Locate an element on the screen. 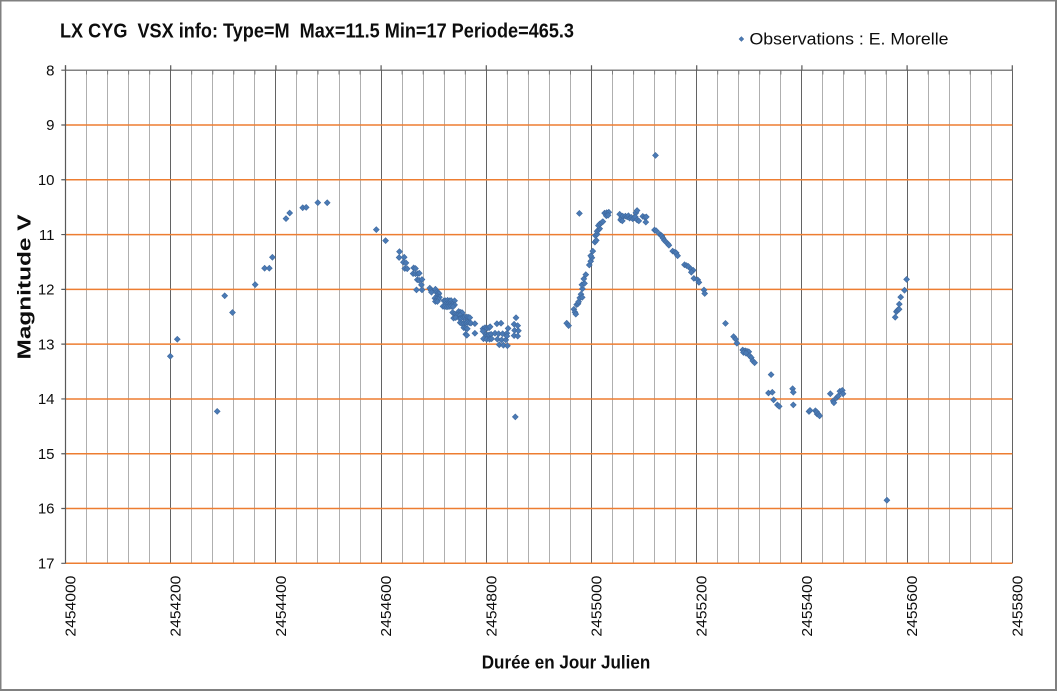 The width and height of the screenshot is (1057, 691). svg-text: 13 is located at coordinates (46, 344).